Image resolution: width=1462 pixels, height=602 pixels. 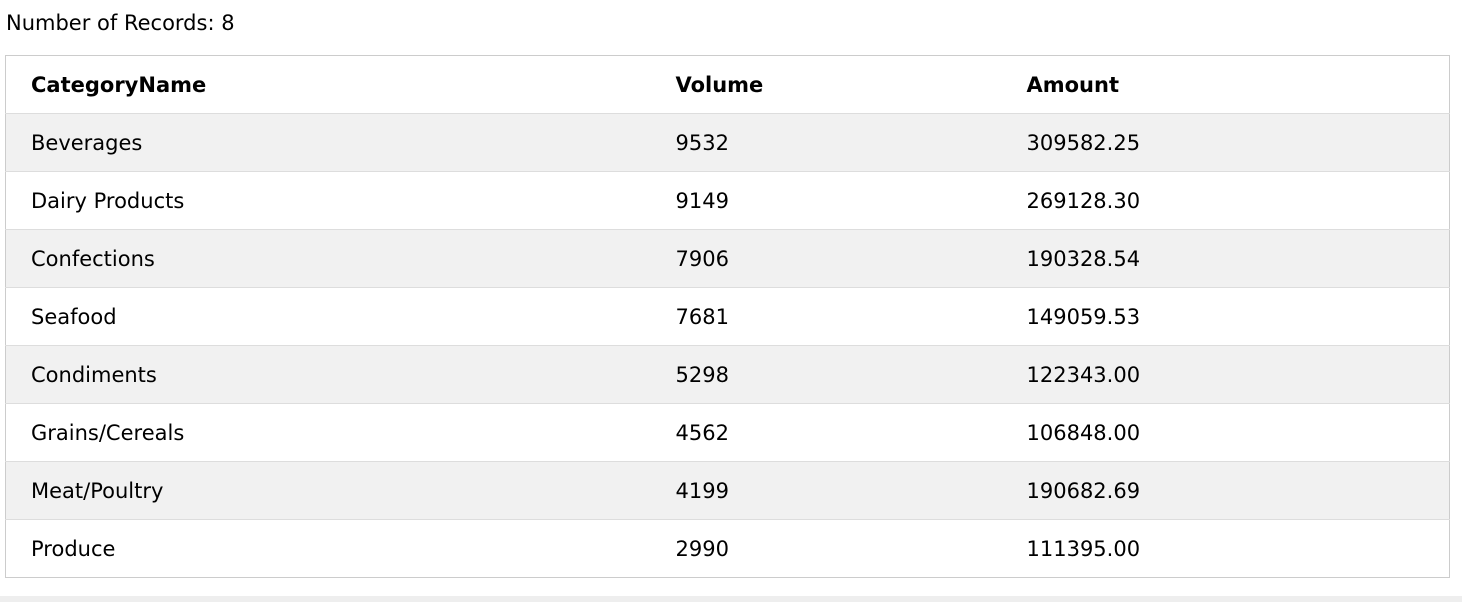 I want to click on table-row: Confections 7906 190328.54, so click(x=727, y=258).